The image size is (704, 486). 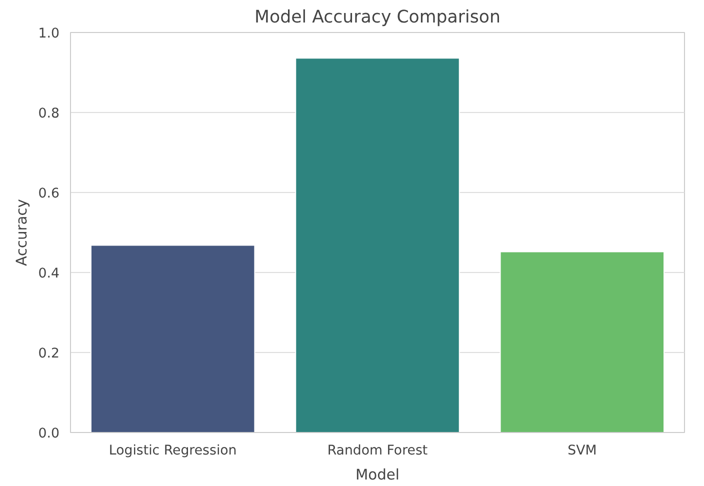 I want to click on x-tick-label: Logistic Regression, so click(x=172, y=451).